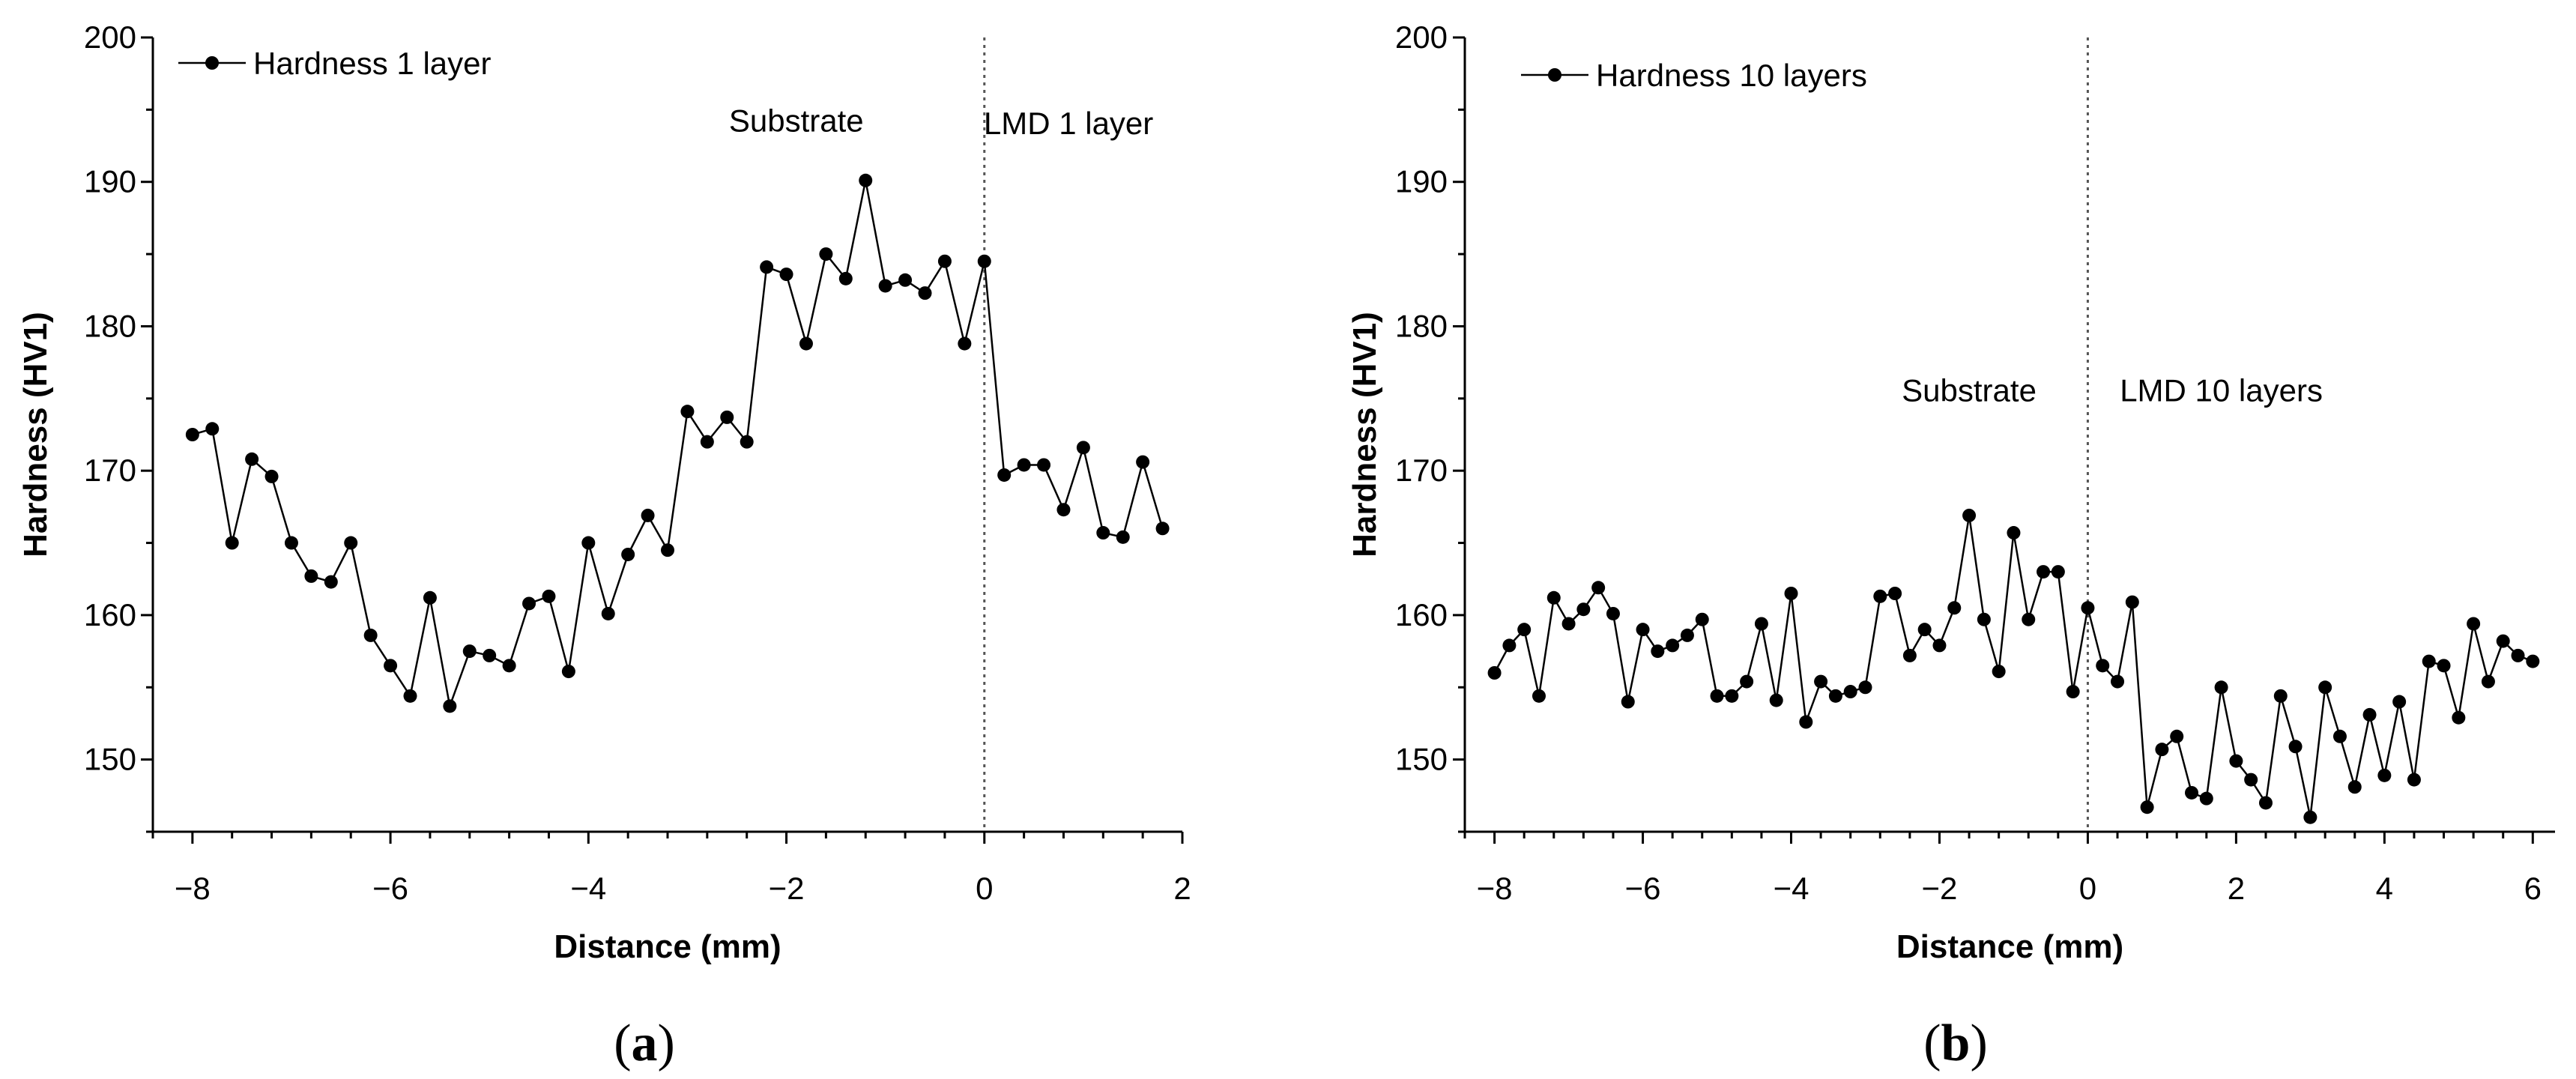  I want to click on annotation-lmd: LMD 10 layers, so click(2221, 390).